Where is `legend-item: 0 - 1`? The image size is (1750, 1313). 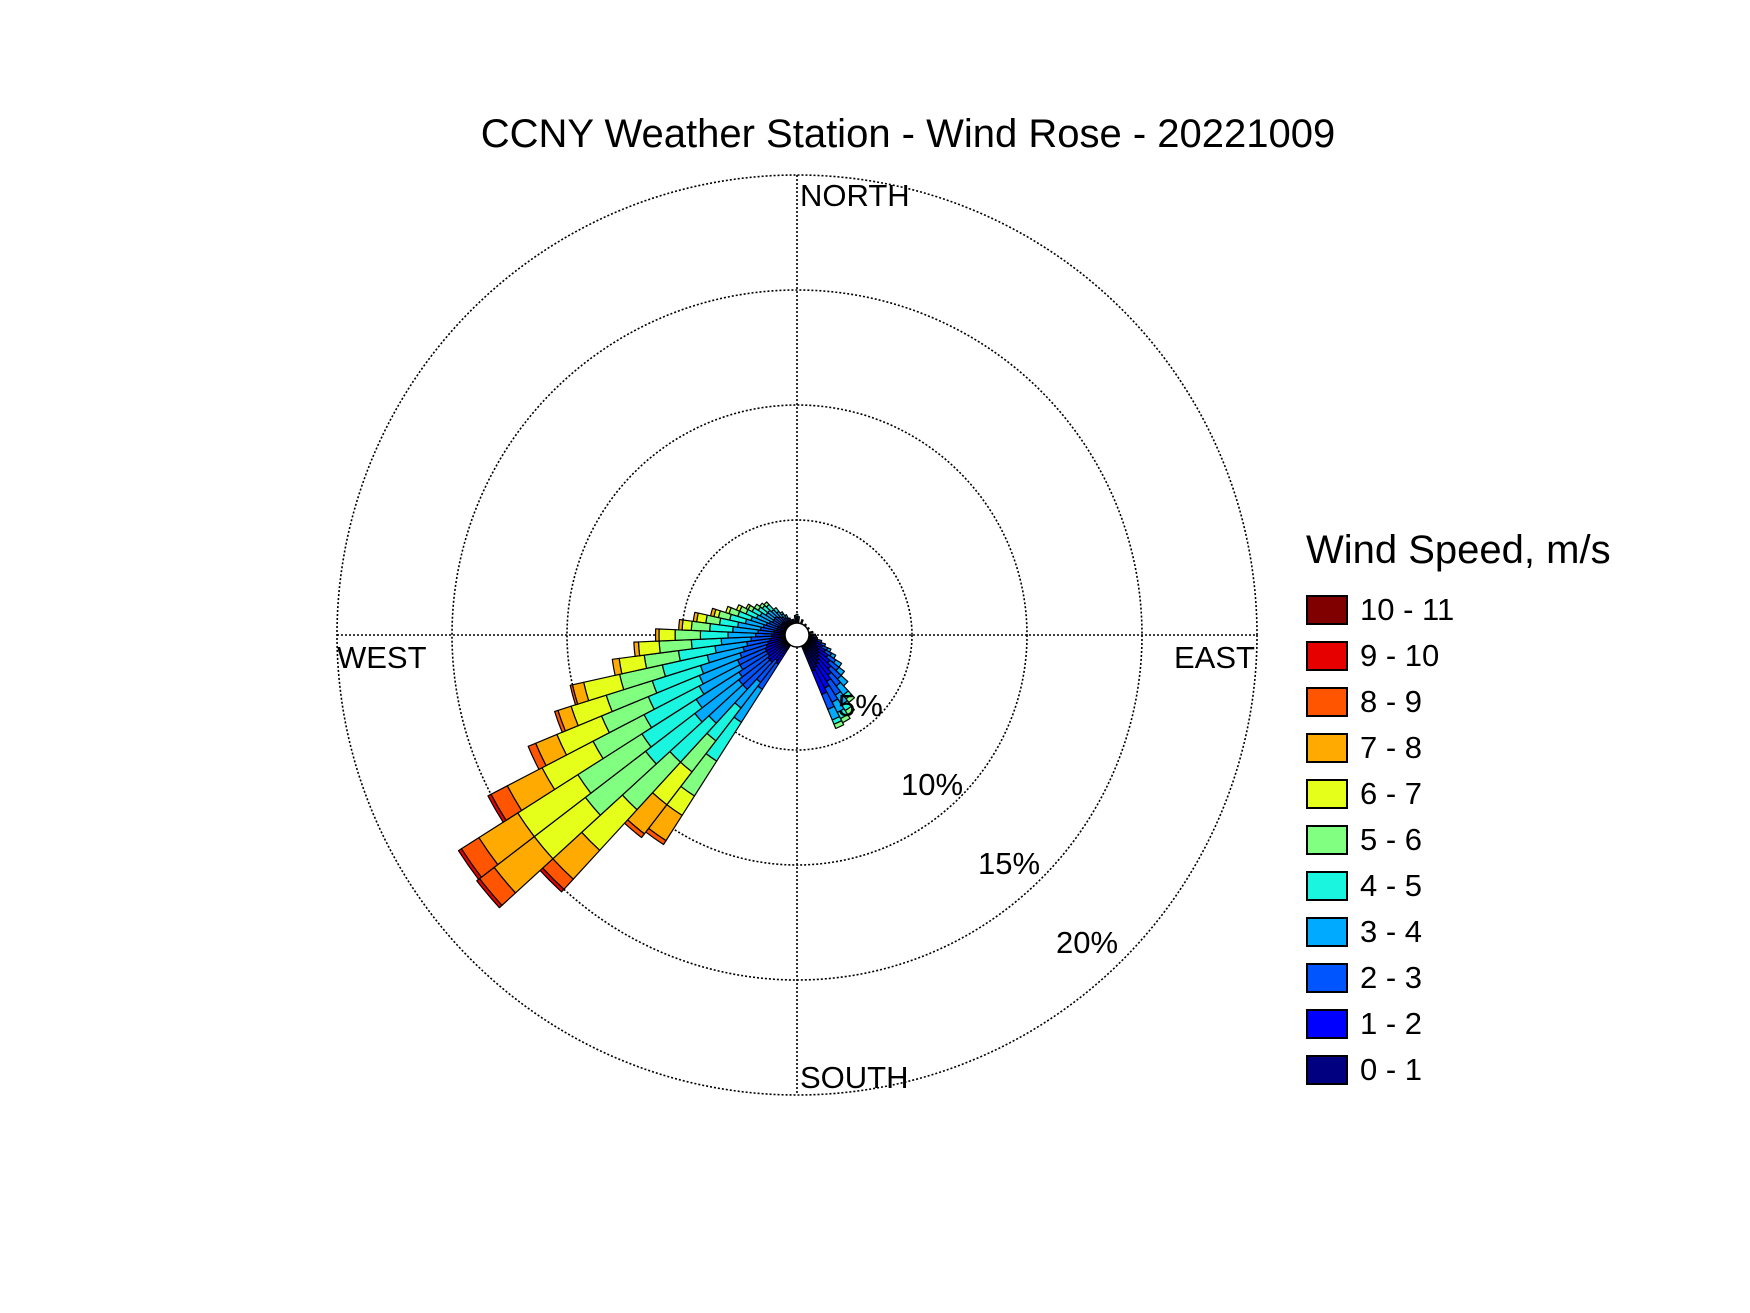 legend-item: 0 - 1 is located at coordinates (1458, 1070).